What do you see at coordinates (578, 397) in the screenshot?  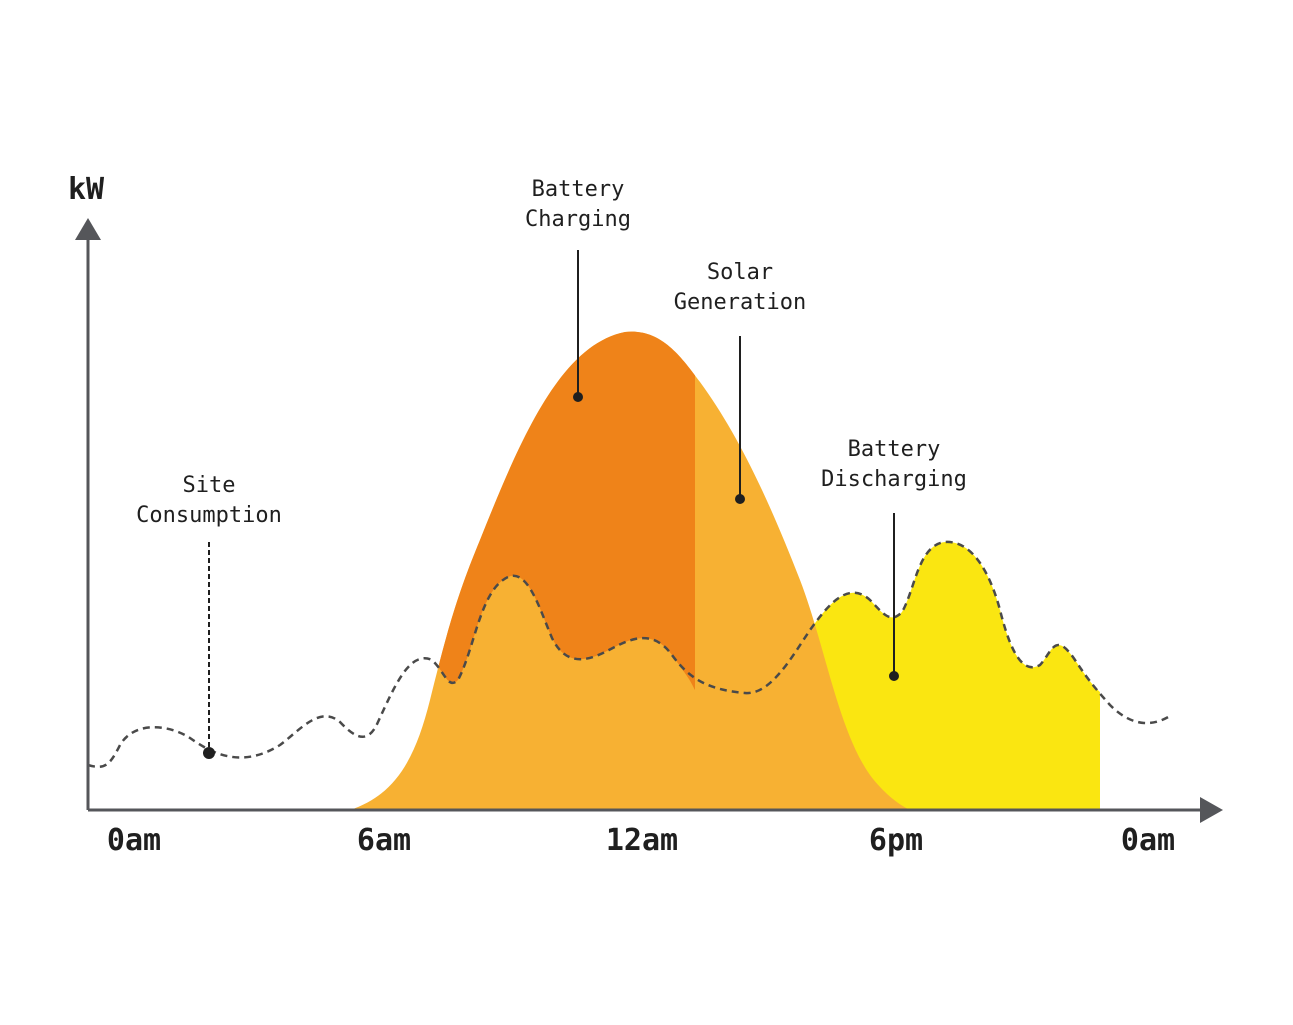 I see `battery-charging-marker` at bounding box center [578, 397].